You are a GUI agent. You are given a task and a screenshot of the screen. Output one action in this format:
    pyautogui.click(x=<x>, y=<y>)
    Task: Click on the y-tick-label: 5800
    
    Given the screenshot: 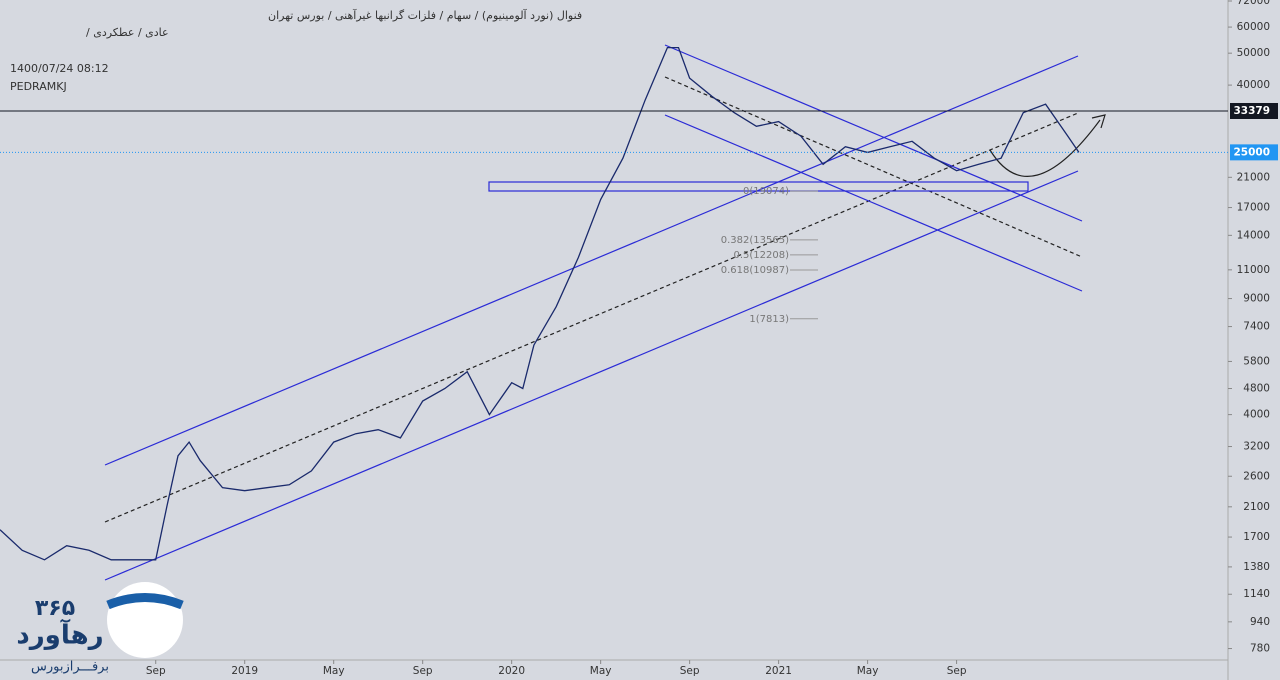 What is the action you would take?
    pyautogui.click(x=1256, y=361)
    